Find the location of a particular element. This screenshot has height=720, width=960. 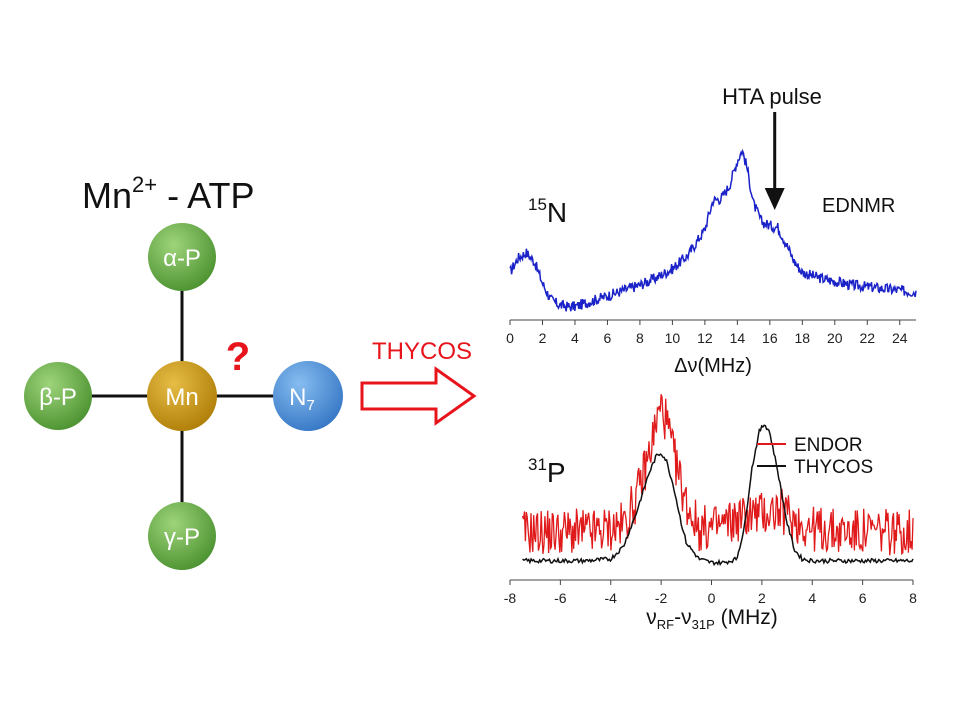

pointer-arrow is located at coordinates (774, 161).